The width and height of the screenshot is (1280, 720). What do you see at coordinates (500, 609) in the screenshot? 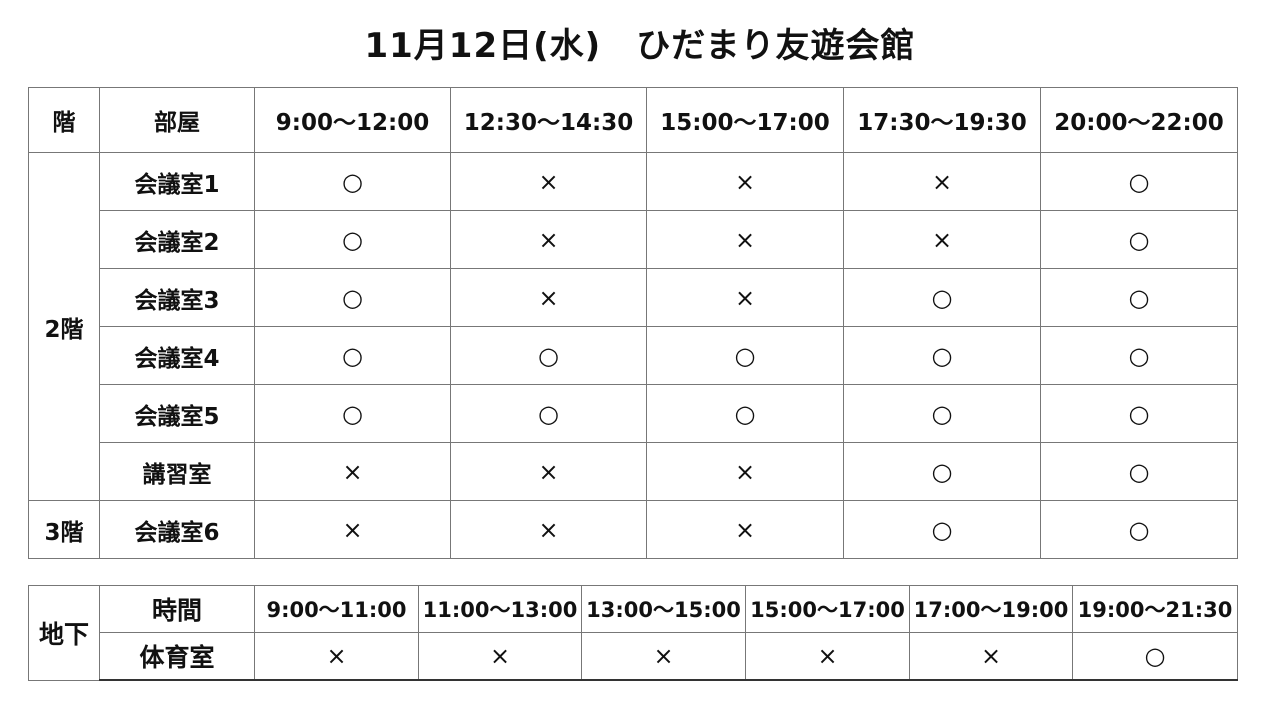
I see `time-slot-header: 11:00～13:00` at bounding box center [500, 609].